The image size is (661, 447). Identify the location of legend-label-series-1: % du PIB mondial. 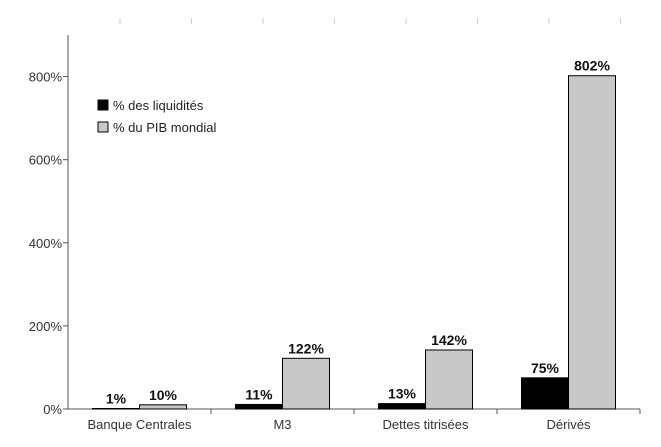
(164, 127).